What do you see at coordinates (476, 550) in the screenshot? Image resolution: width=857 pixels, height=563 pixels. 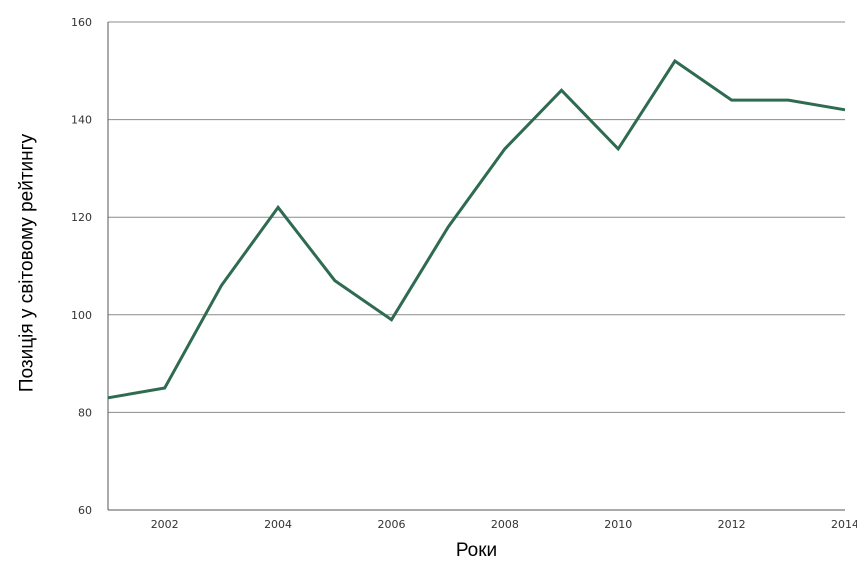 I see `x-axis-title: Роки` at bounding box center [476, 550].